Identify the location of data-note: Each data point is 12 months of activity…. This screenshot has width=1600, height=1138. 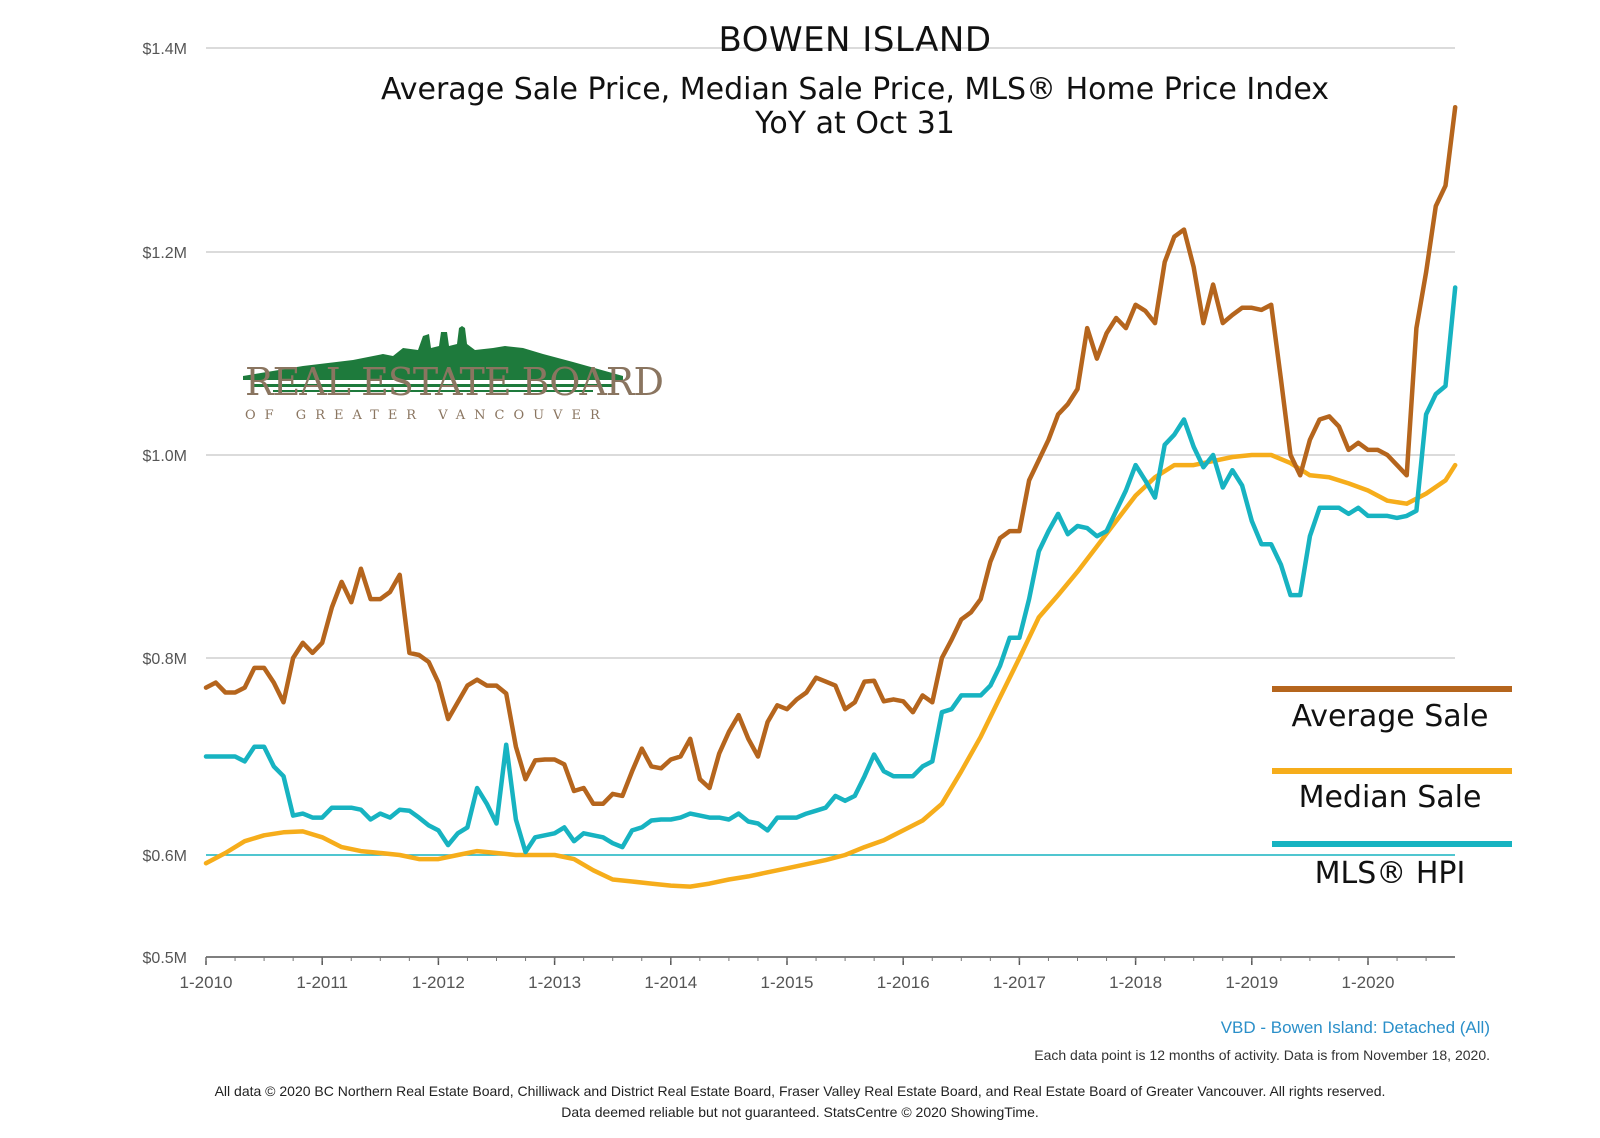
(1262, 1055).